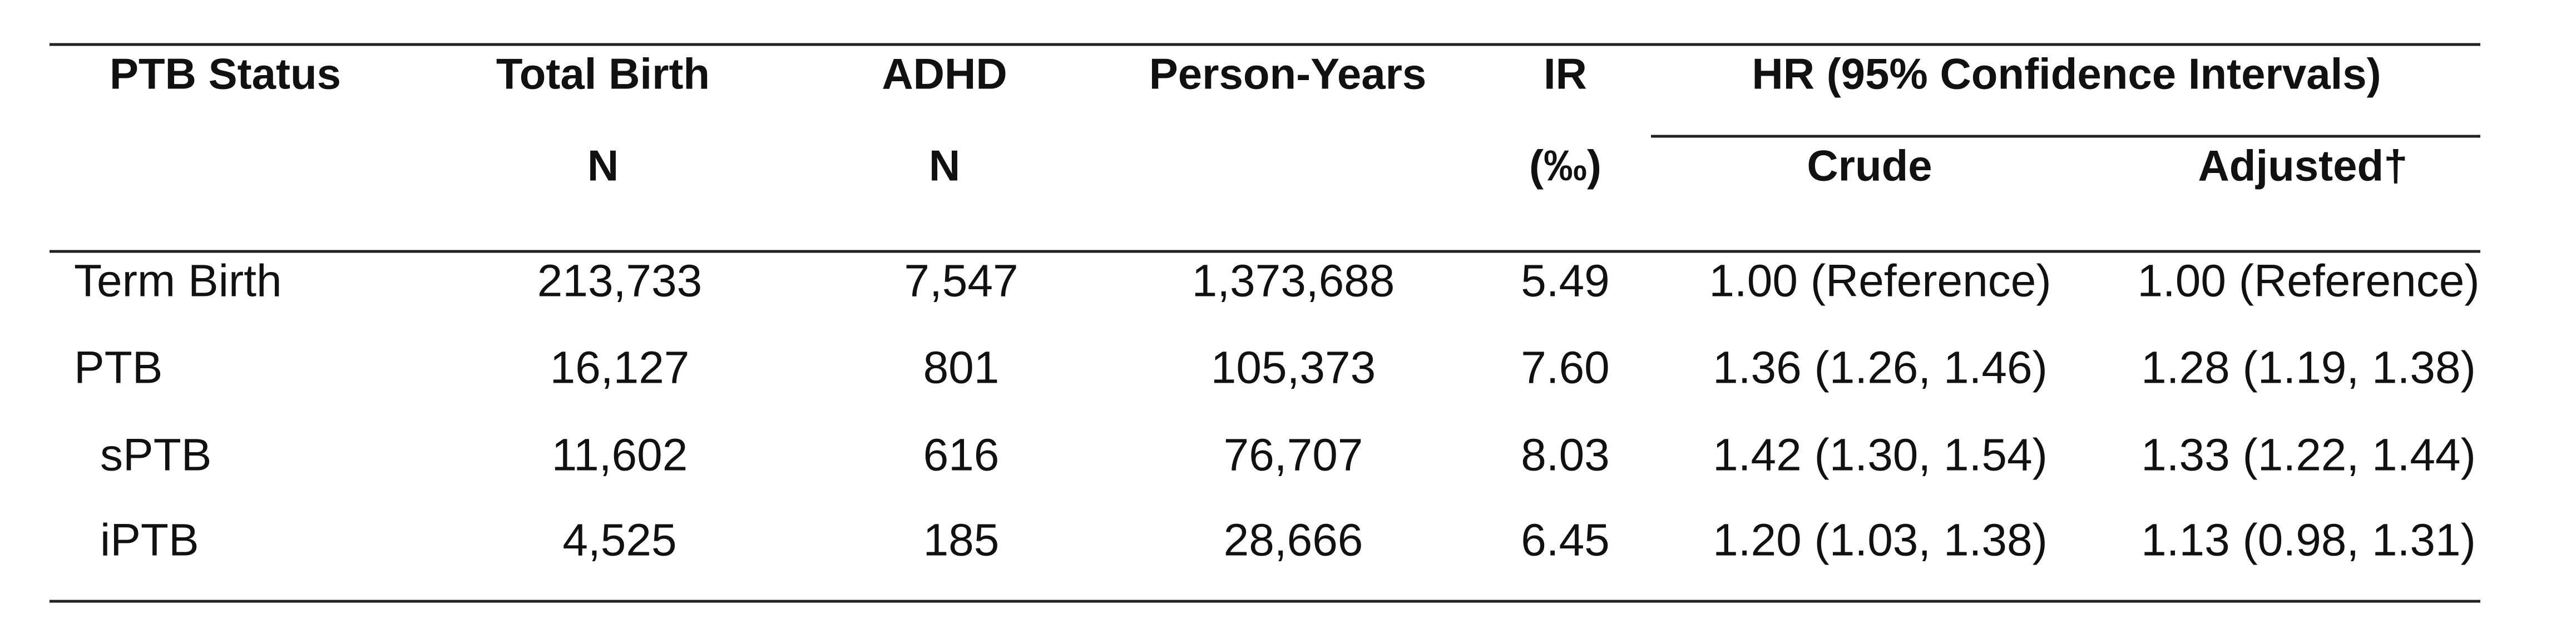 The height and width of the screenshot is (643, 2576). Describe the element at coordinates (149, 540) in the screenshot. I see `row-label: iPTB` at that location.